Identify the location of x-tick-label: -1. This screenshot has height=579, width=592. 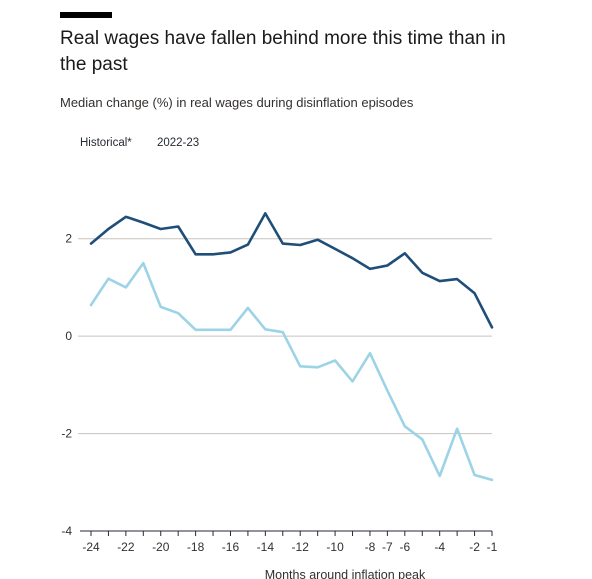
(492, 547).